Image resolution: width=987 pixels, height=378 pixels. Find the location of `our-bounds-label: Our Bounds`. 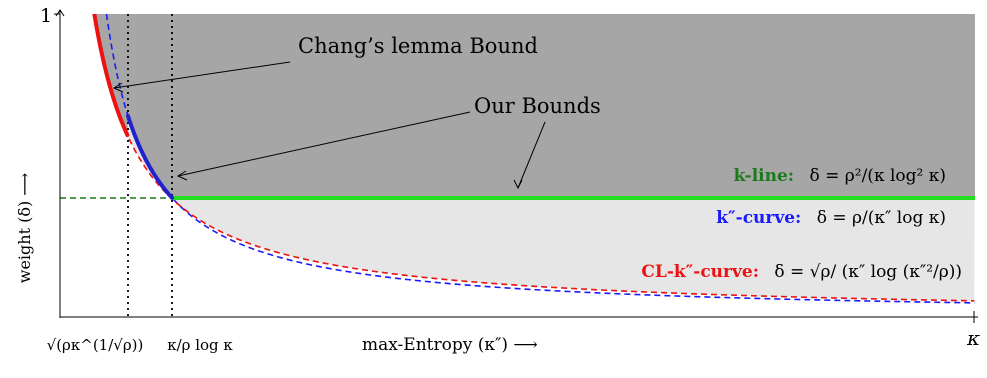

our-bounds-label: Our Bounds is located at coordinates (537, 106).